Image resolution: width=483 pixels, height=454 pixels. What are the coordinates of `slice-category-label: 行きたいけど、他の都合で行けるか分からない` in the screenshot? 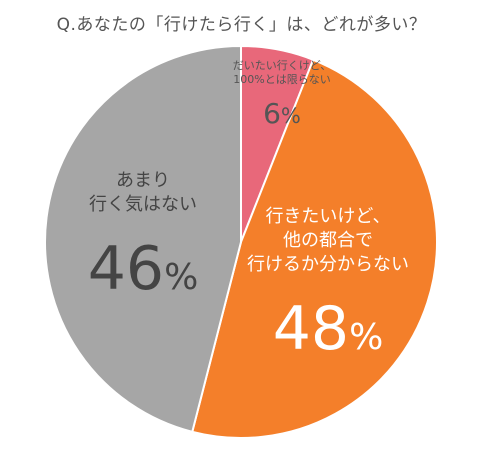 It's located at (328, 240).